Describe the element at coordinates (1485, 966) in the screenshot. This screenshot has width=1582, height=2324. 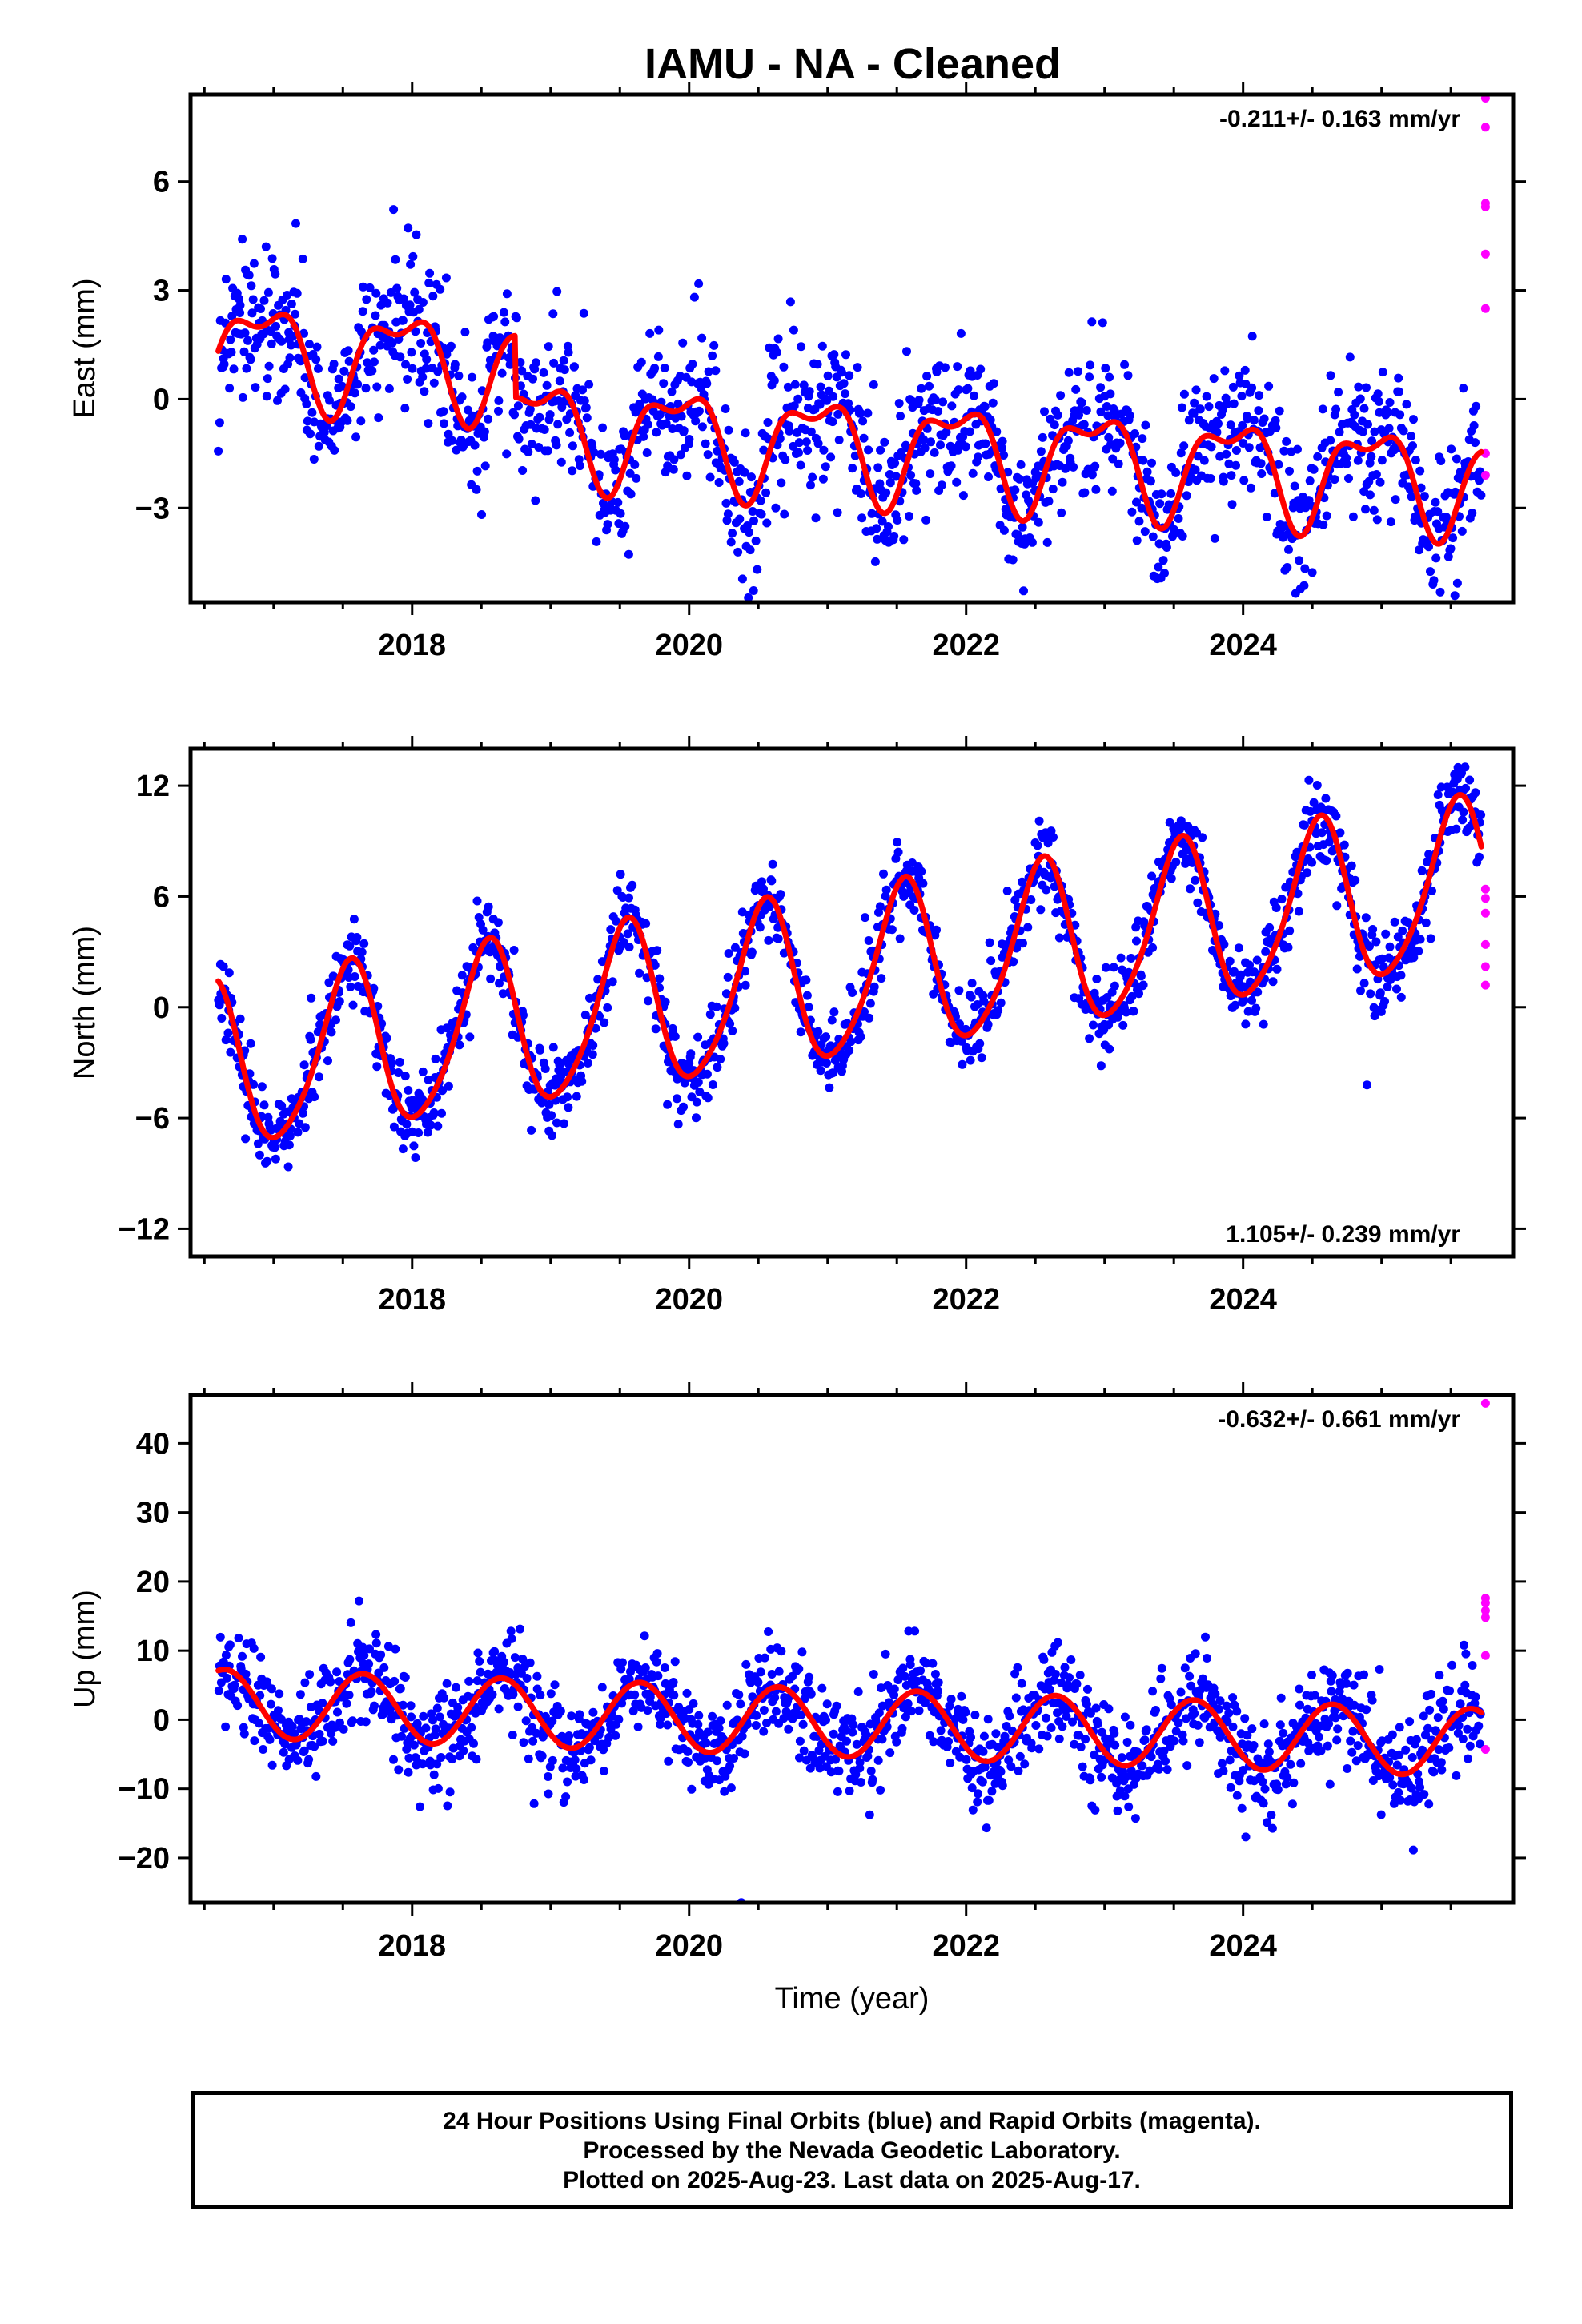
I see `north-rapid-point` at that location.